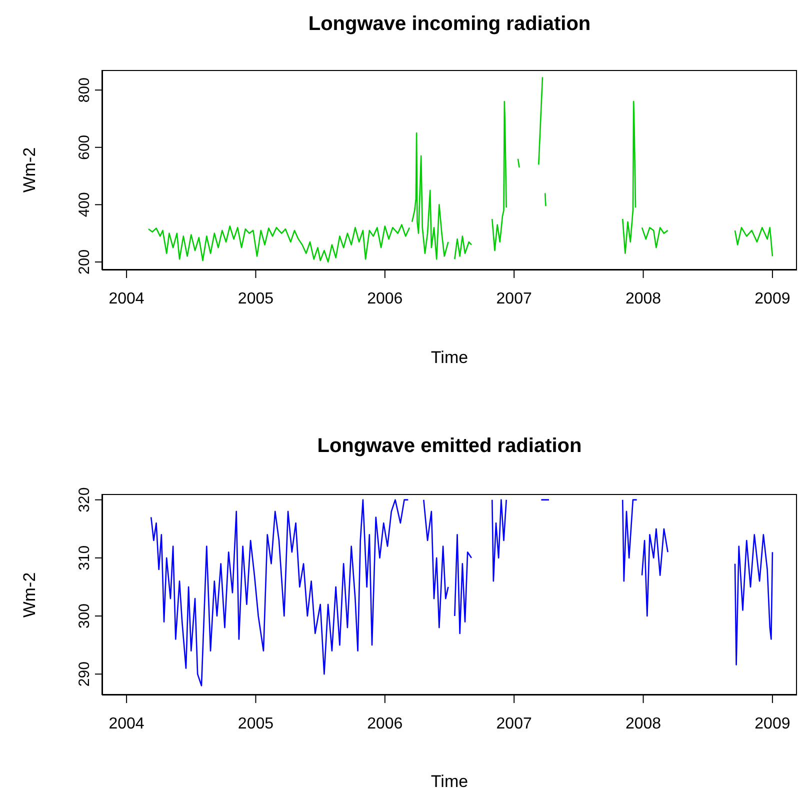 The height and width of the screenshot is (792, 798). I want to click on y-tick-label: 310, so click(84, 557).